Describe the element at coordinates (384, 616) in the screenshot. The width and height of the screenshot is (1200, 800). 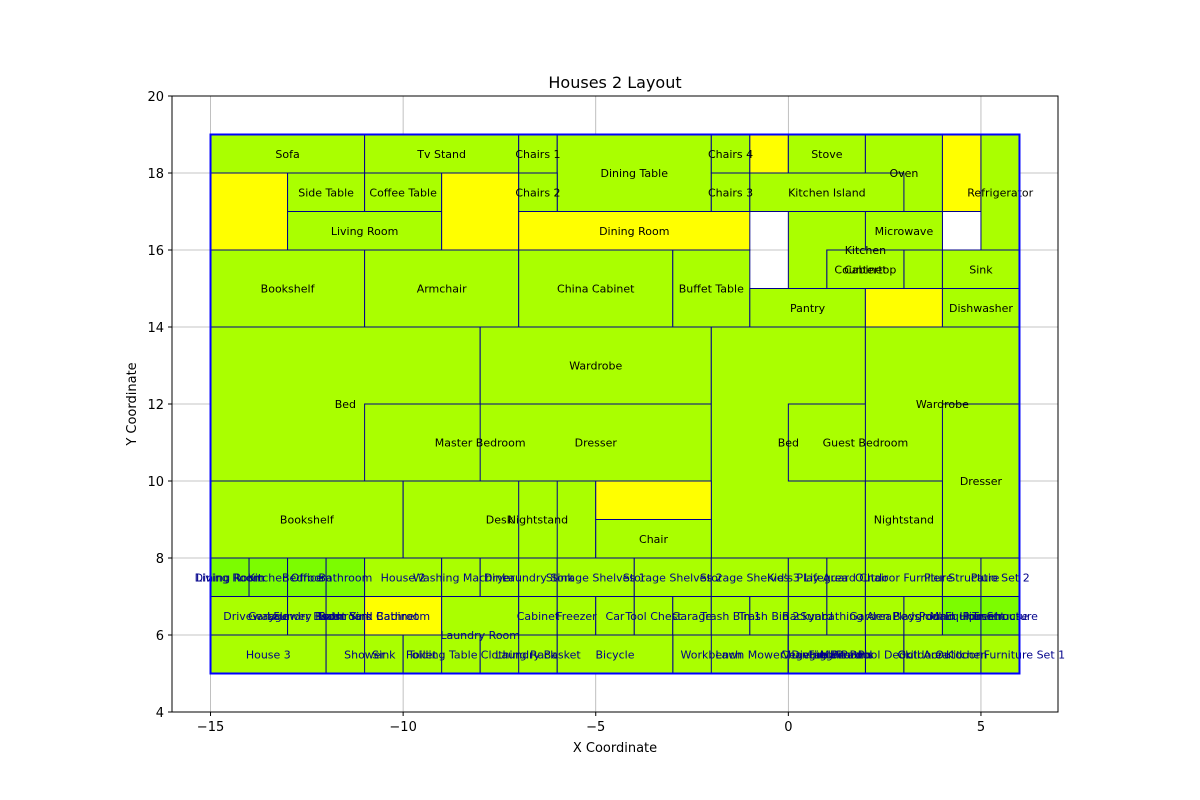
I see `room-label: Sink Cabinet` at that location.